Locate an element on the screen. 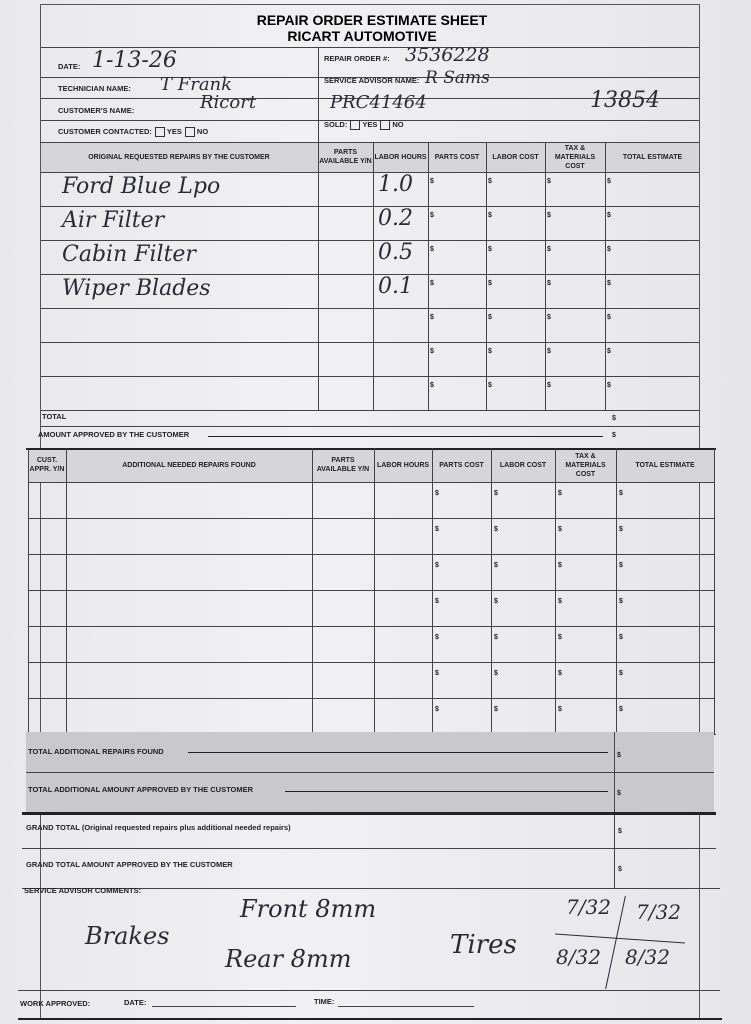  table2-header: TAX & MATERIALS COST is located at coordinates (585, 465).